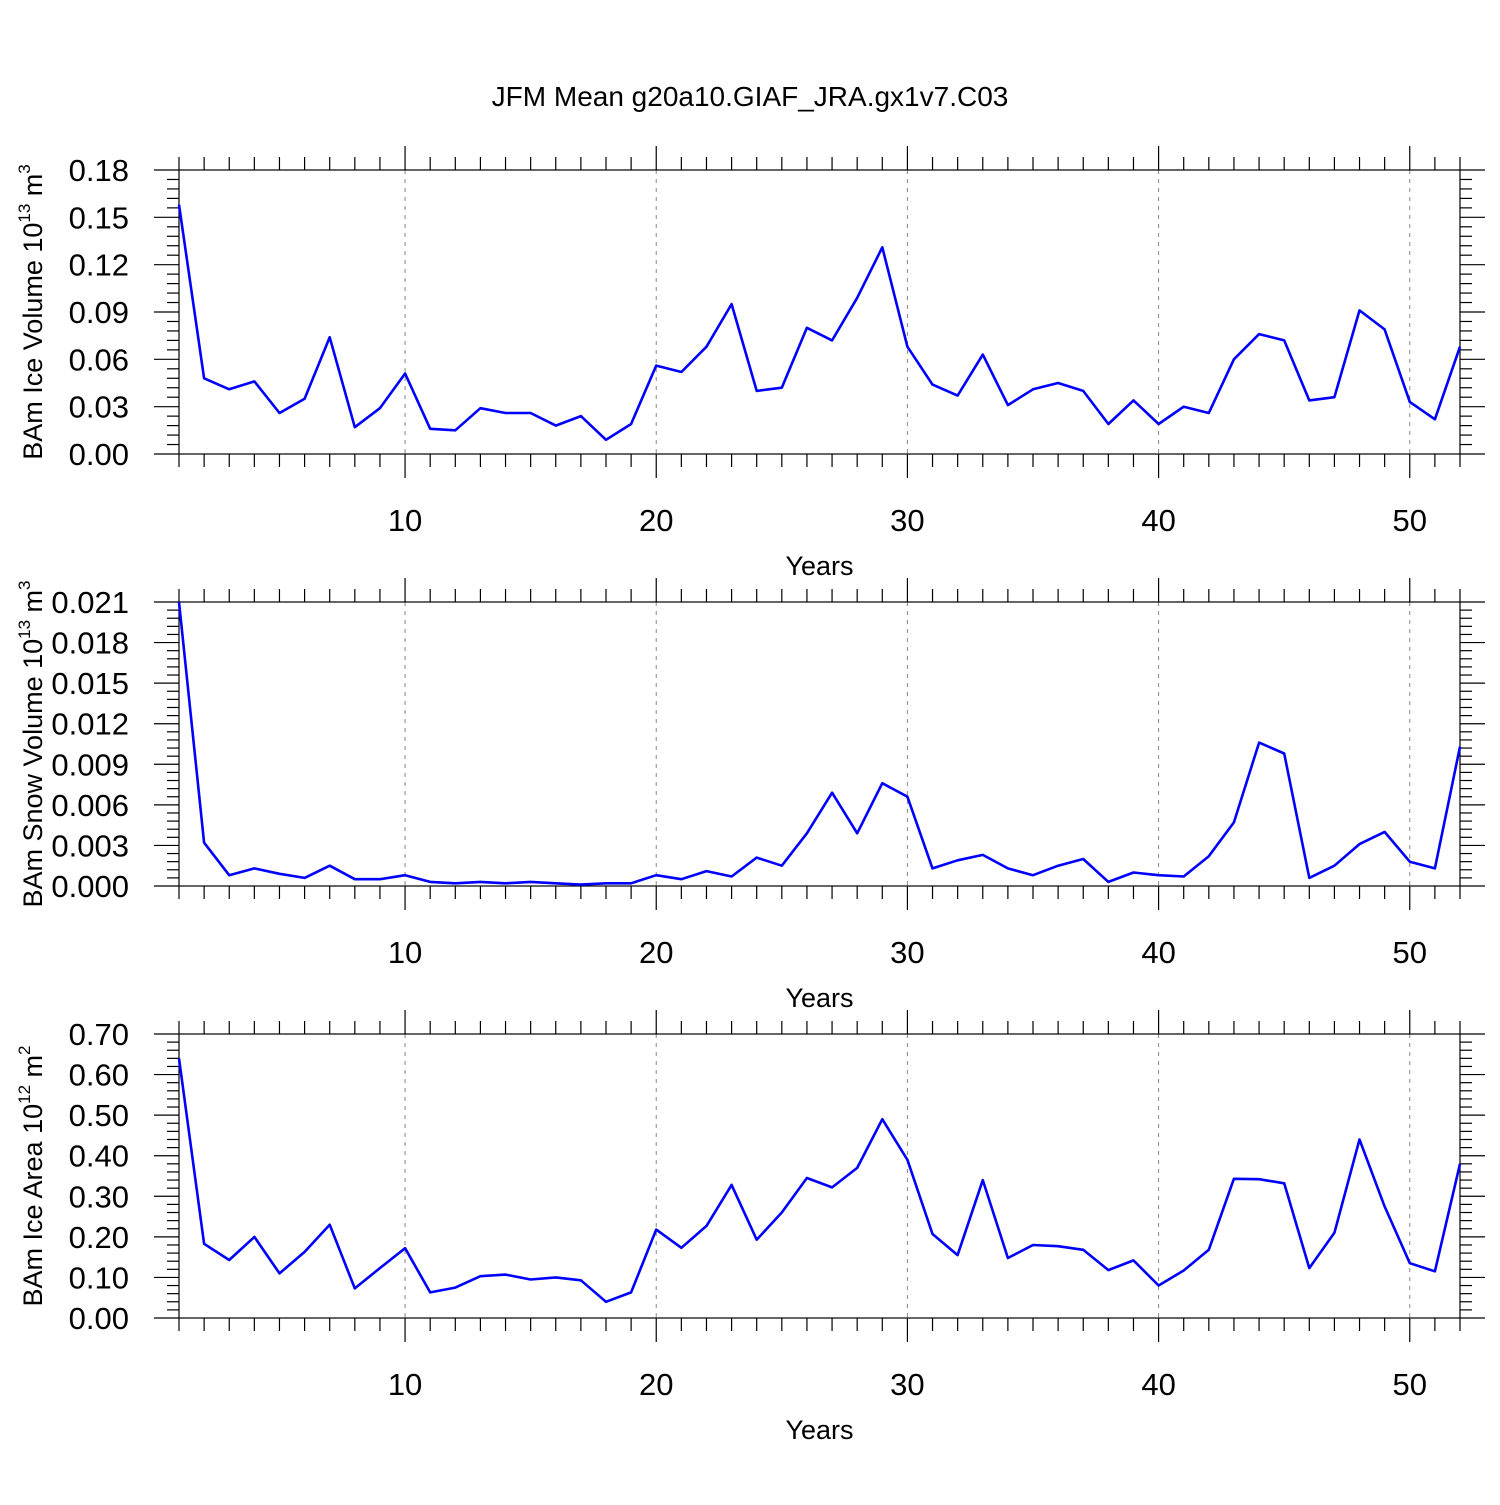  I want to click on y-tick-label: 0.03, so click(99, 407).